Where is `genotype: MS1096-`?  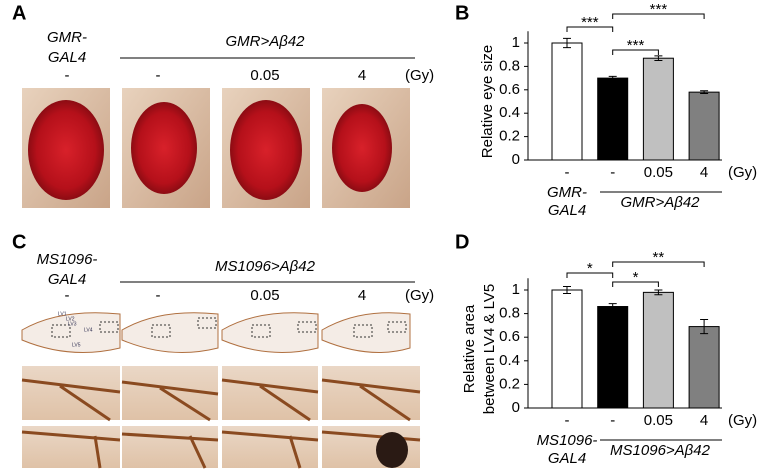 genotype: MS1096- is located at coordinates (67, 259).